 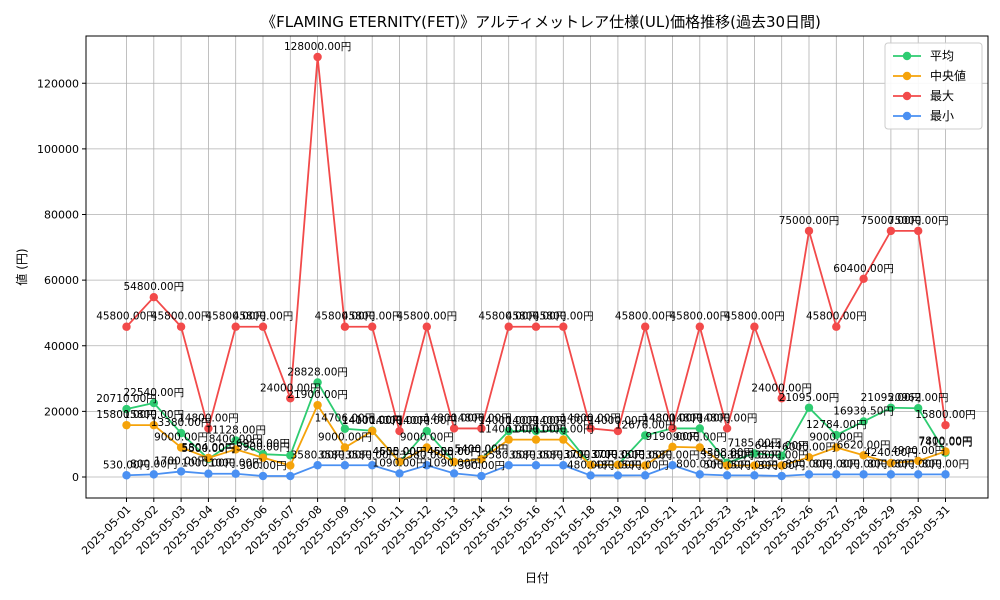 I want to click on data-label: 7410.00円, so click(x=946, y=443).